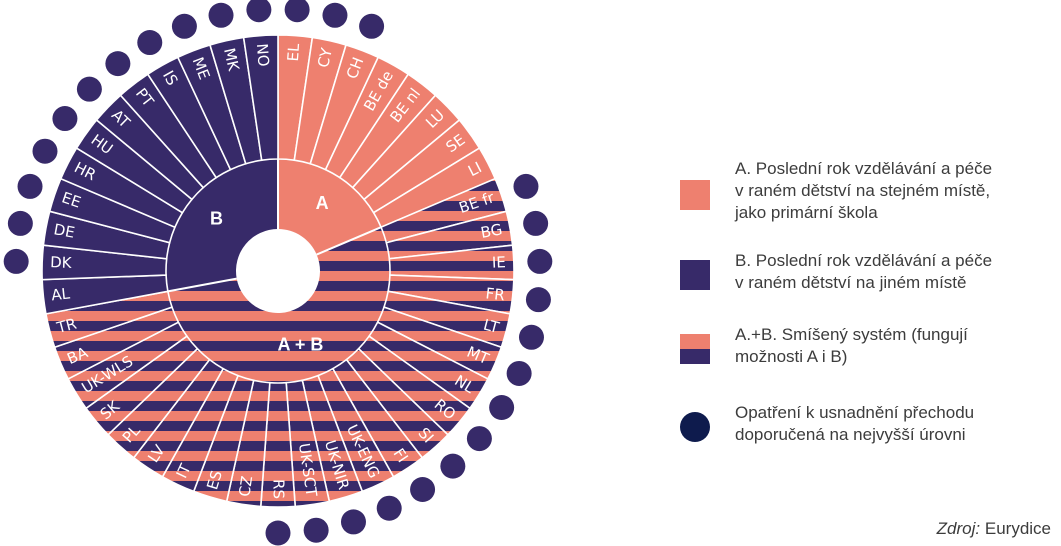 The image size is (1061, 546). What do you see at coordinates (499, 262) in the screenshot?
I see `segment-label: IE` at bounding box center [499, 262].